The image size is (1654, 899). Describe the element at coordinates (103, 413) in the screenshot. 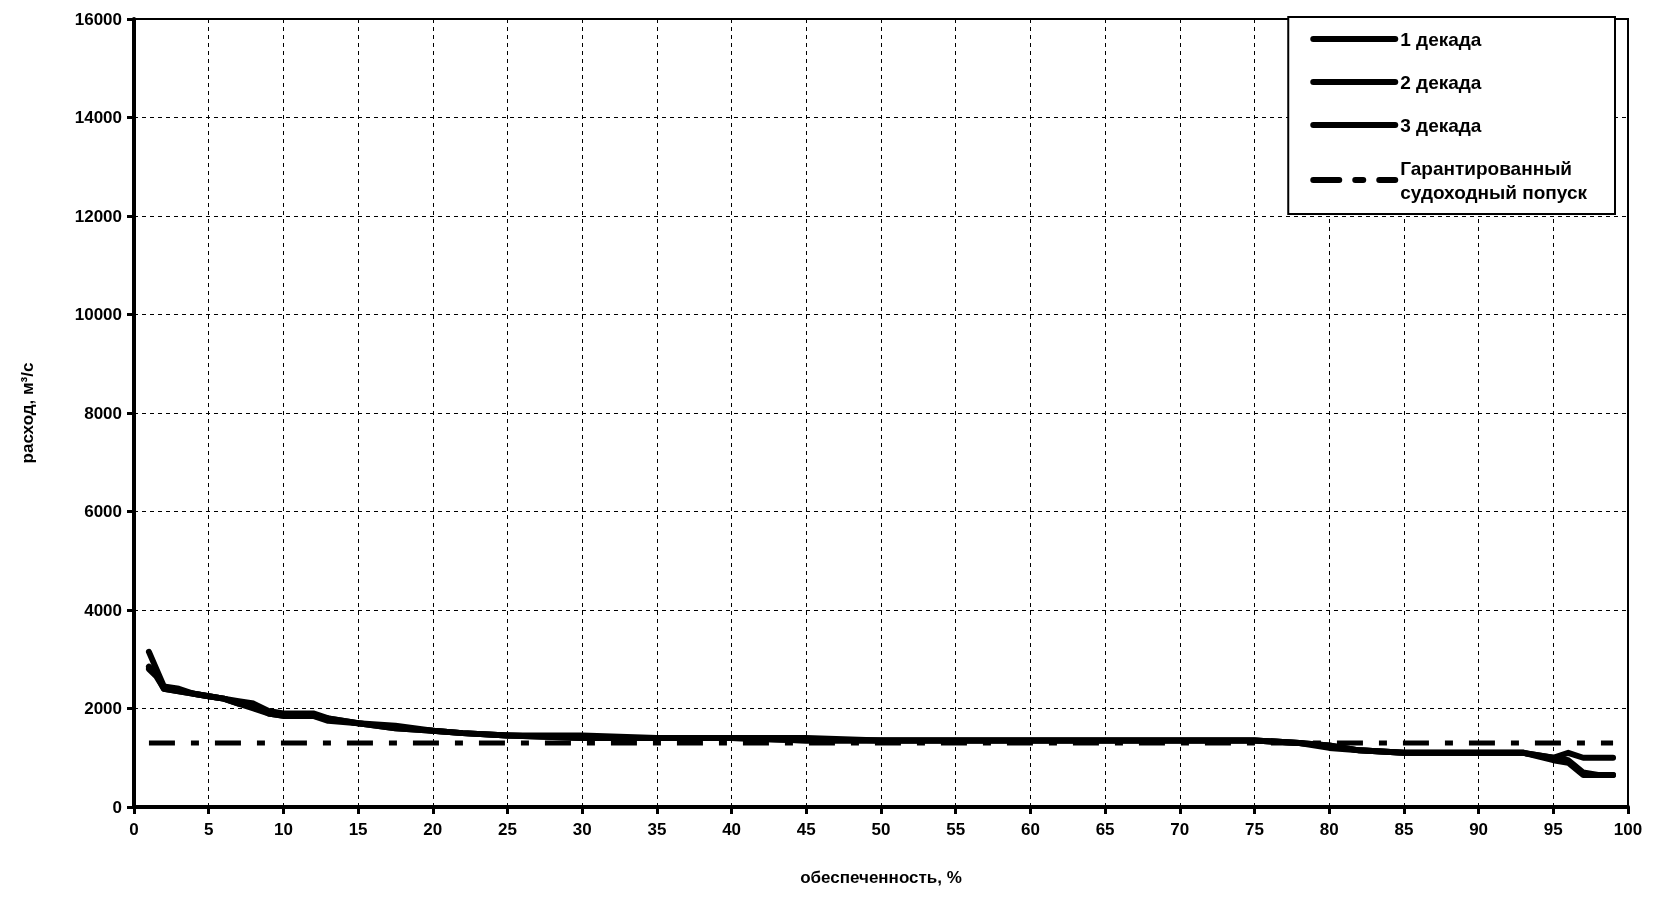

I see `y-tick-label: 8000` at that location.